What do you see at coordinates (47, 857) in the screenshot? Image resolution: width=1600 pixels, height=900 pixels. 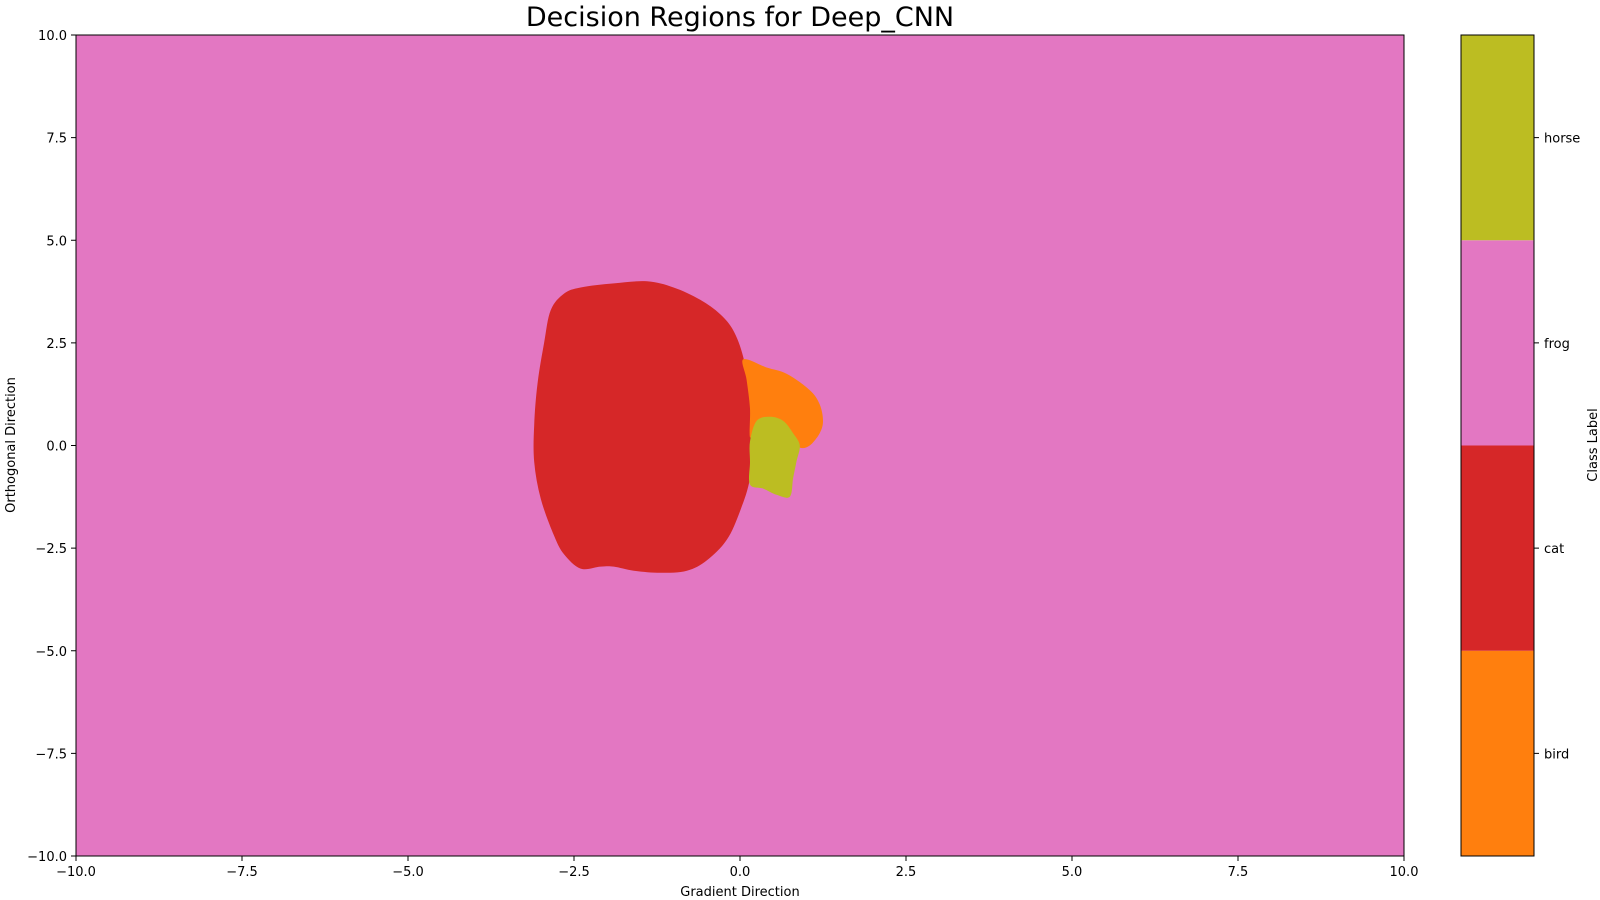 I see `y-tick-label: −10.0` at bounding box center [47, 857].